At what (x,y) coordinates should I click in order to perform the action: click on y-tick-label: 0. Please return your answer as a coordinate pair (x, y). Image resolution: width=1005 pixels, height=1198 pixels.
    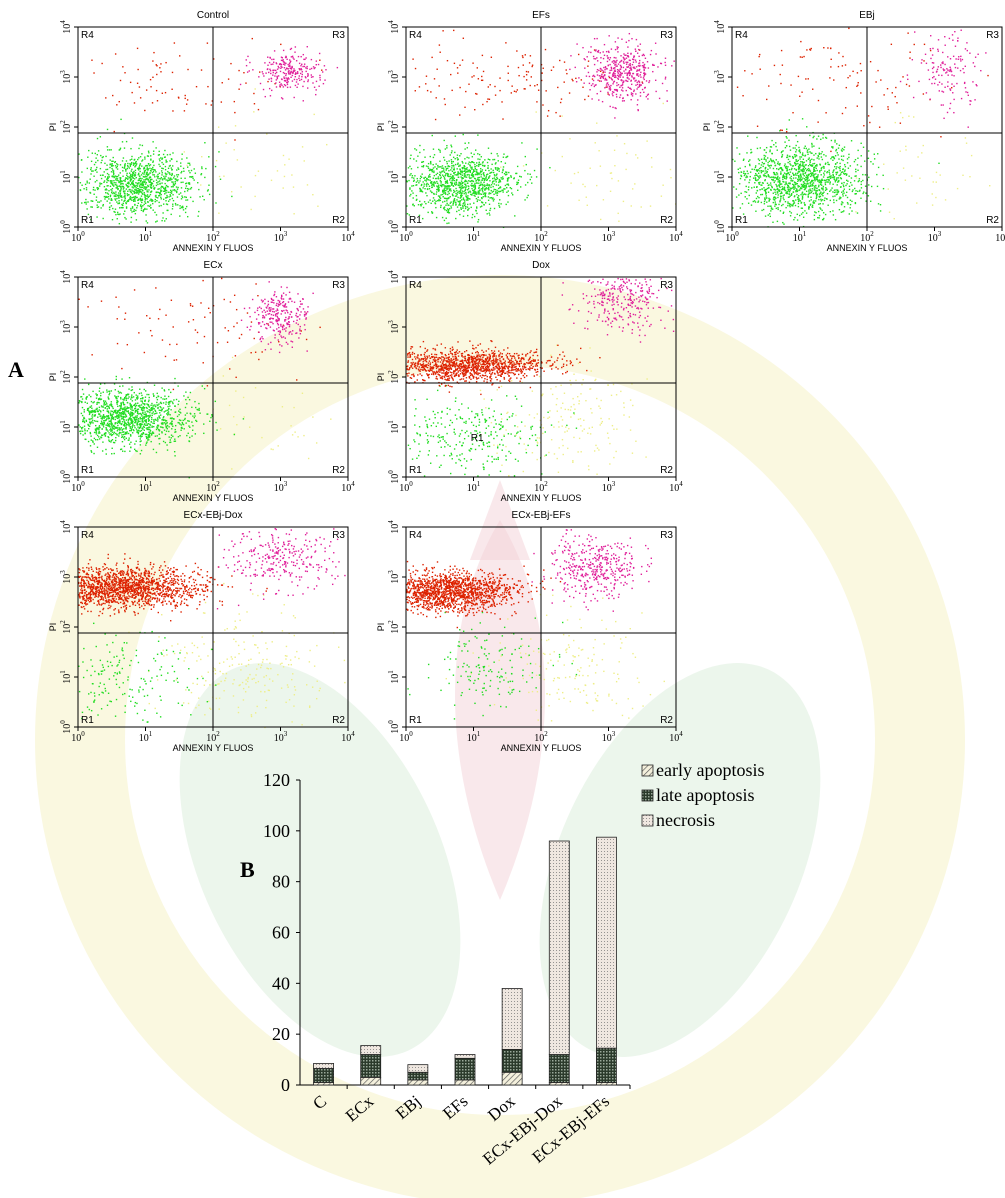
    Looking at the image, I should click on (285, 1085).